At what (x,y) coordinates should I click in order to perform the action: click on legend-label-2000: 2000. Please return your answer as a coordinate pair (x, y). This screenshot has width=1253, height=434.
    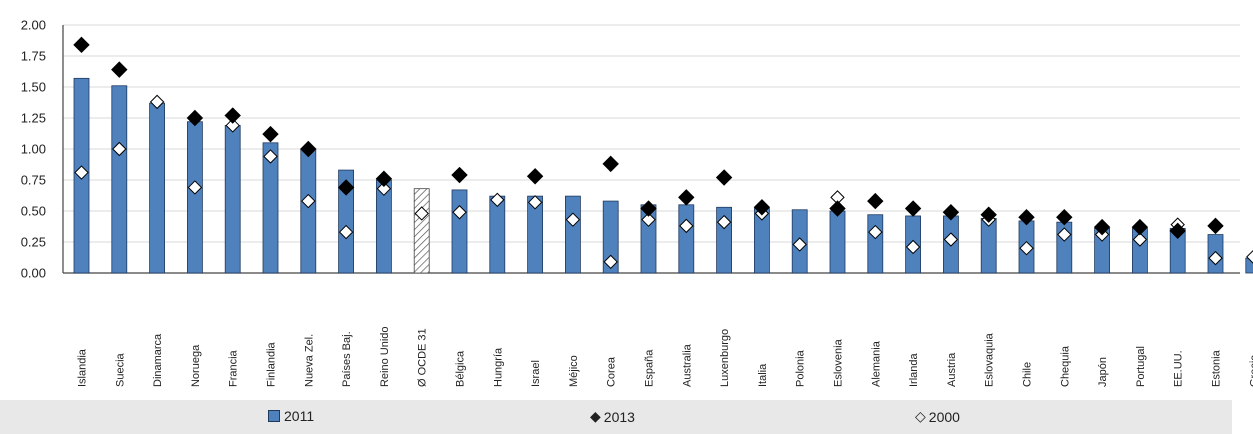
    Looking at the image, I should click on (944, 416).